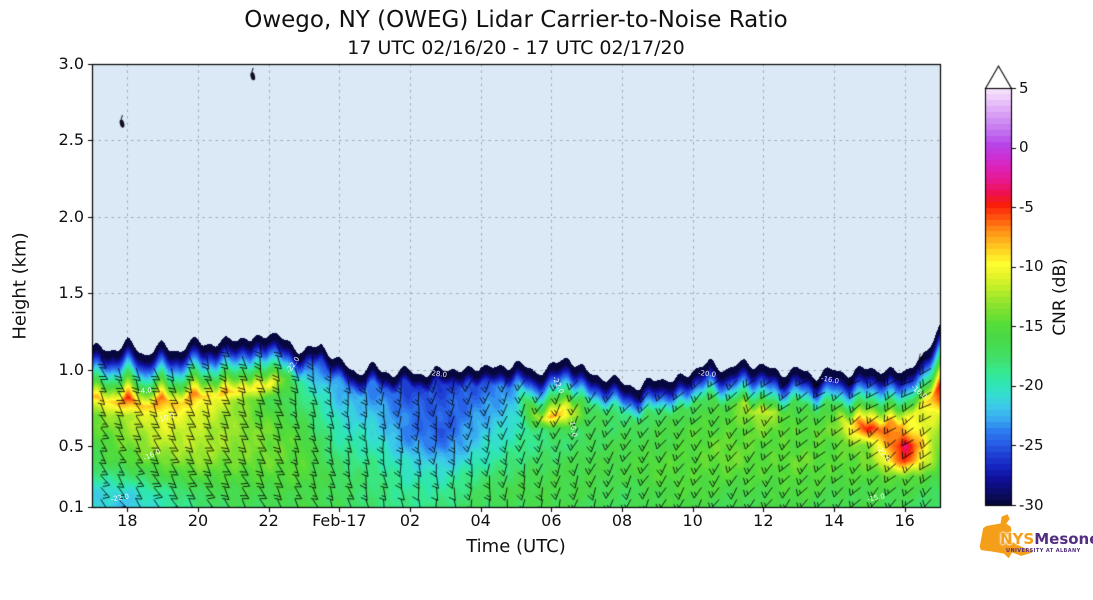 The height and width of the screenshot is (600, 1093). Describe the element at coordinates (71, 63) in the screenshot. I see `y-tick-label: 3.0` at that location.